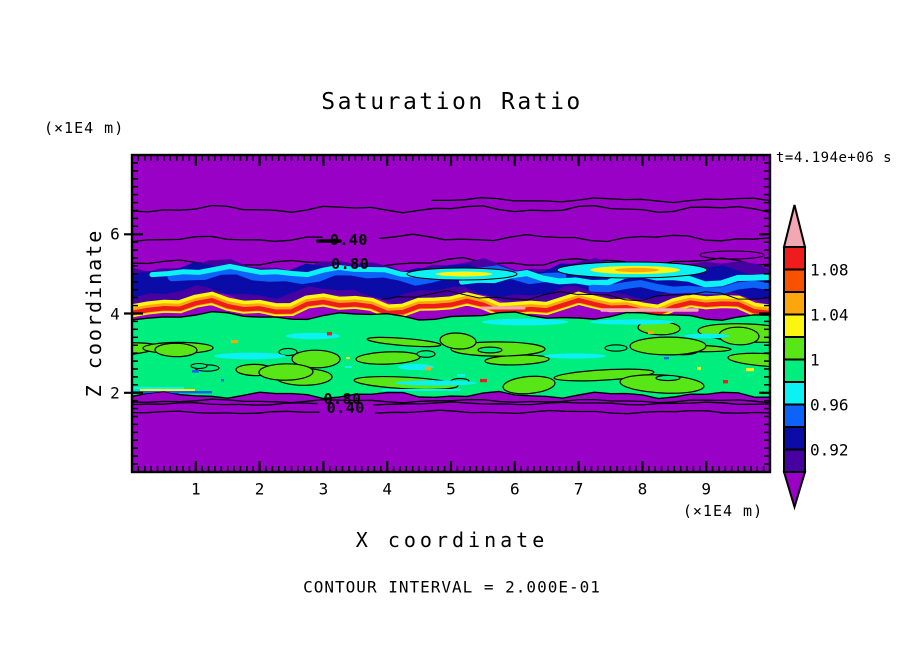 This screenshot has height=654, width=904. I want to click on x-axis-unit-label: (×1E4 m), so click(723, 511).